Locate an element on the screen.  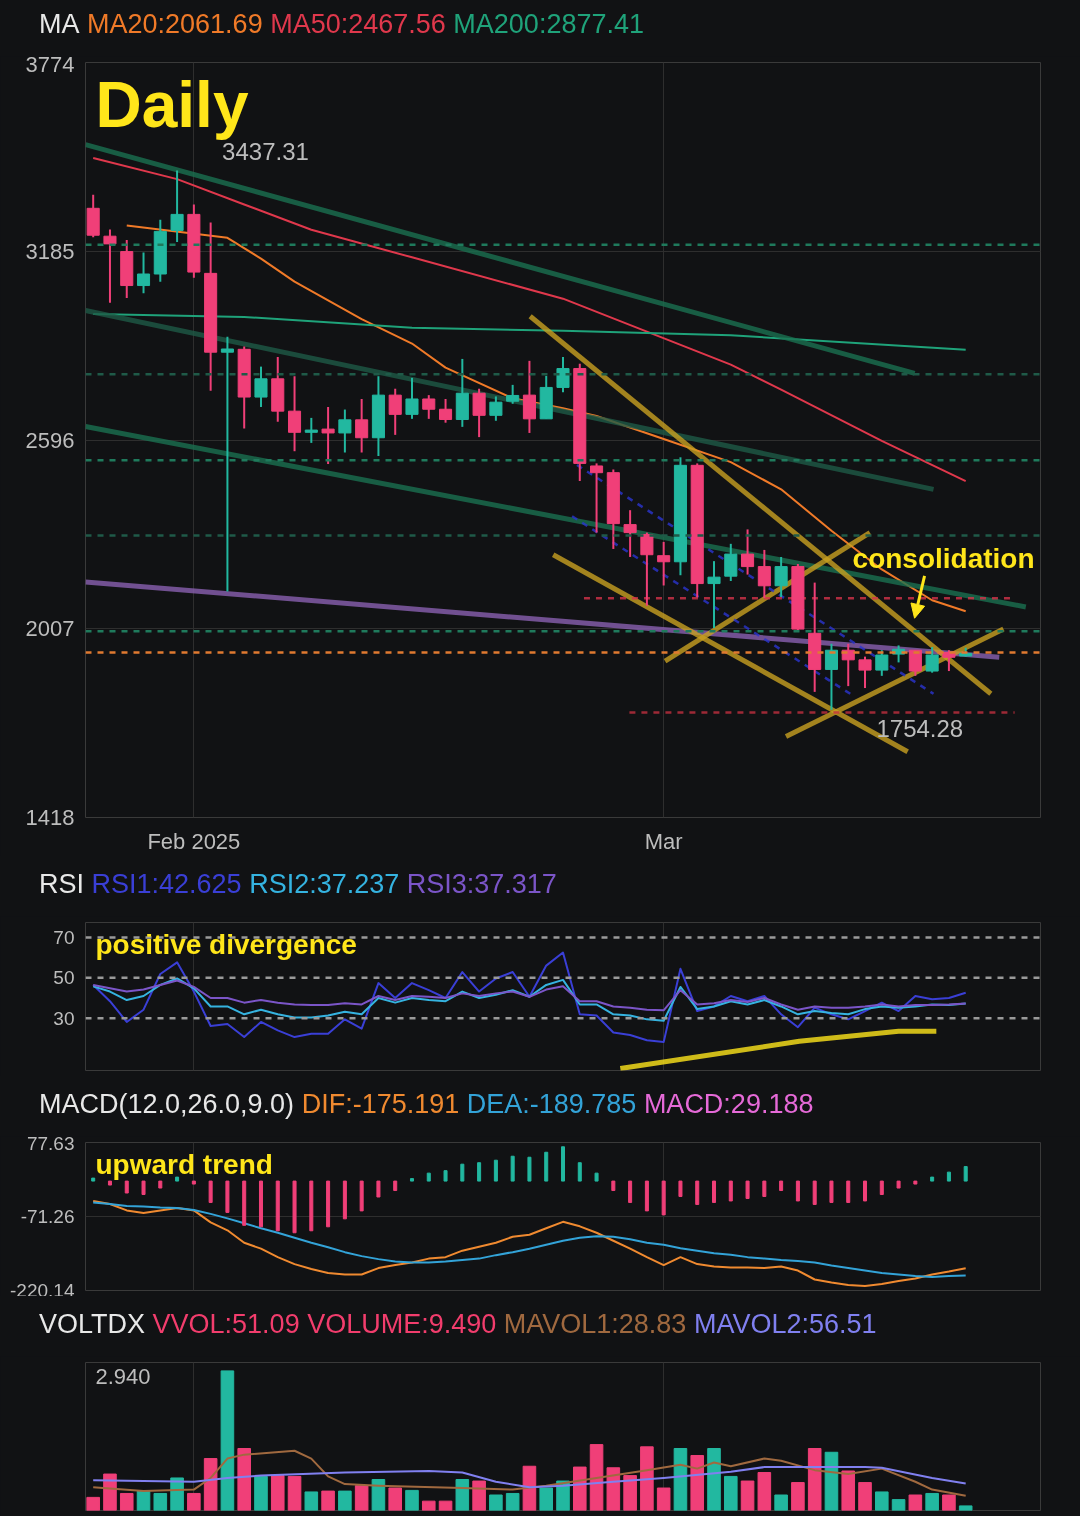
y-tick-label: 30 is located at coordinates (64, 1018).